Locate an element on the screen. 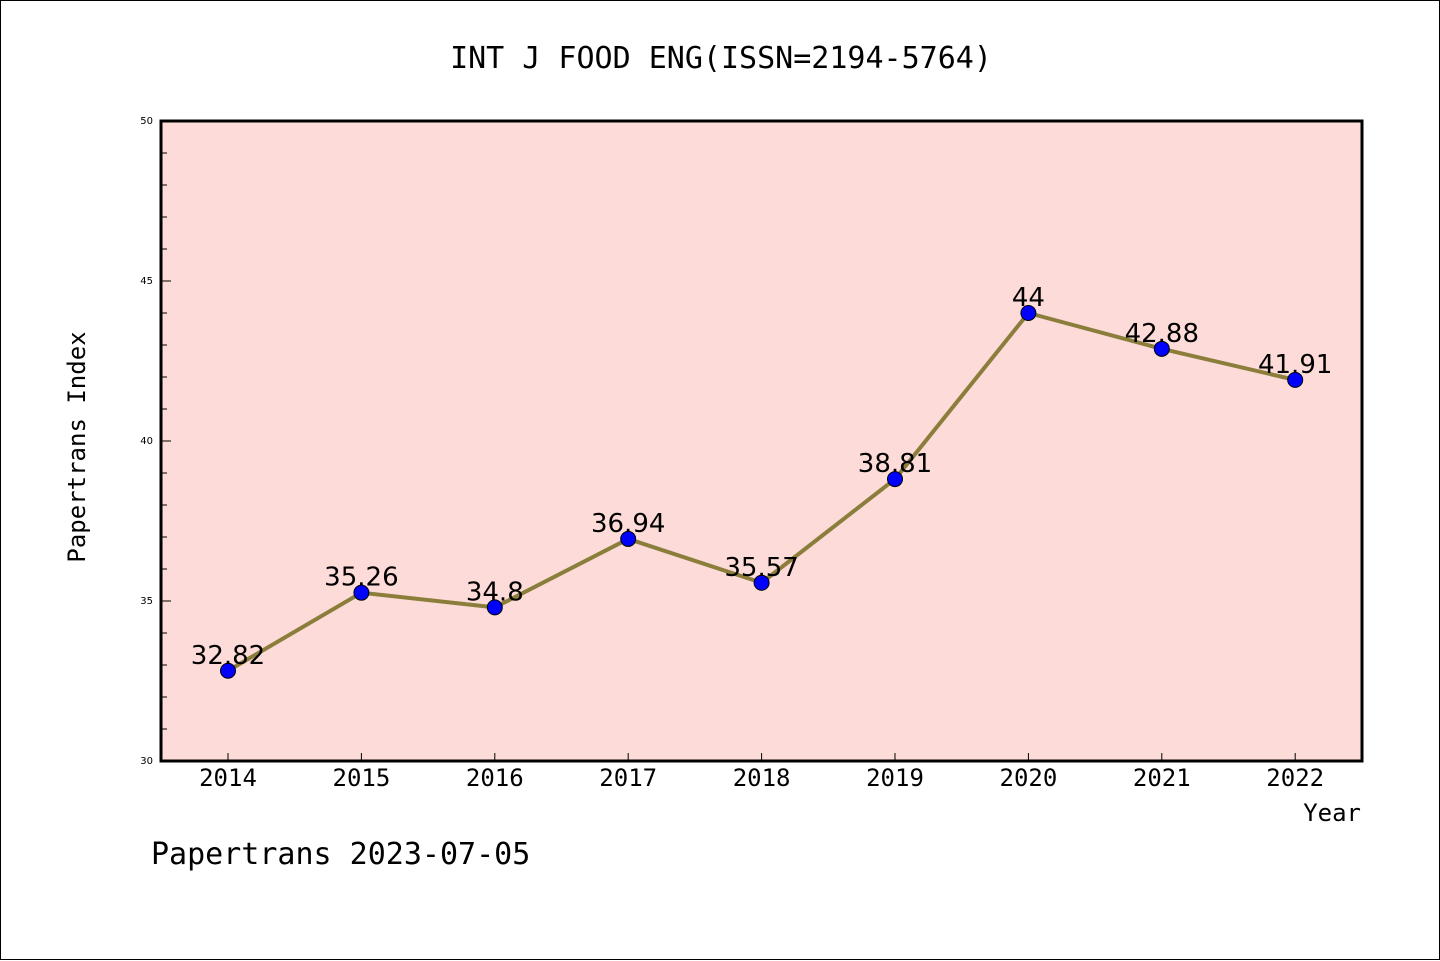 The height and width of the screenshot is (961, 1440). x-tick-label: 2016 is located at coordinates (495, 778).